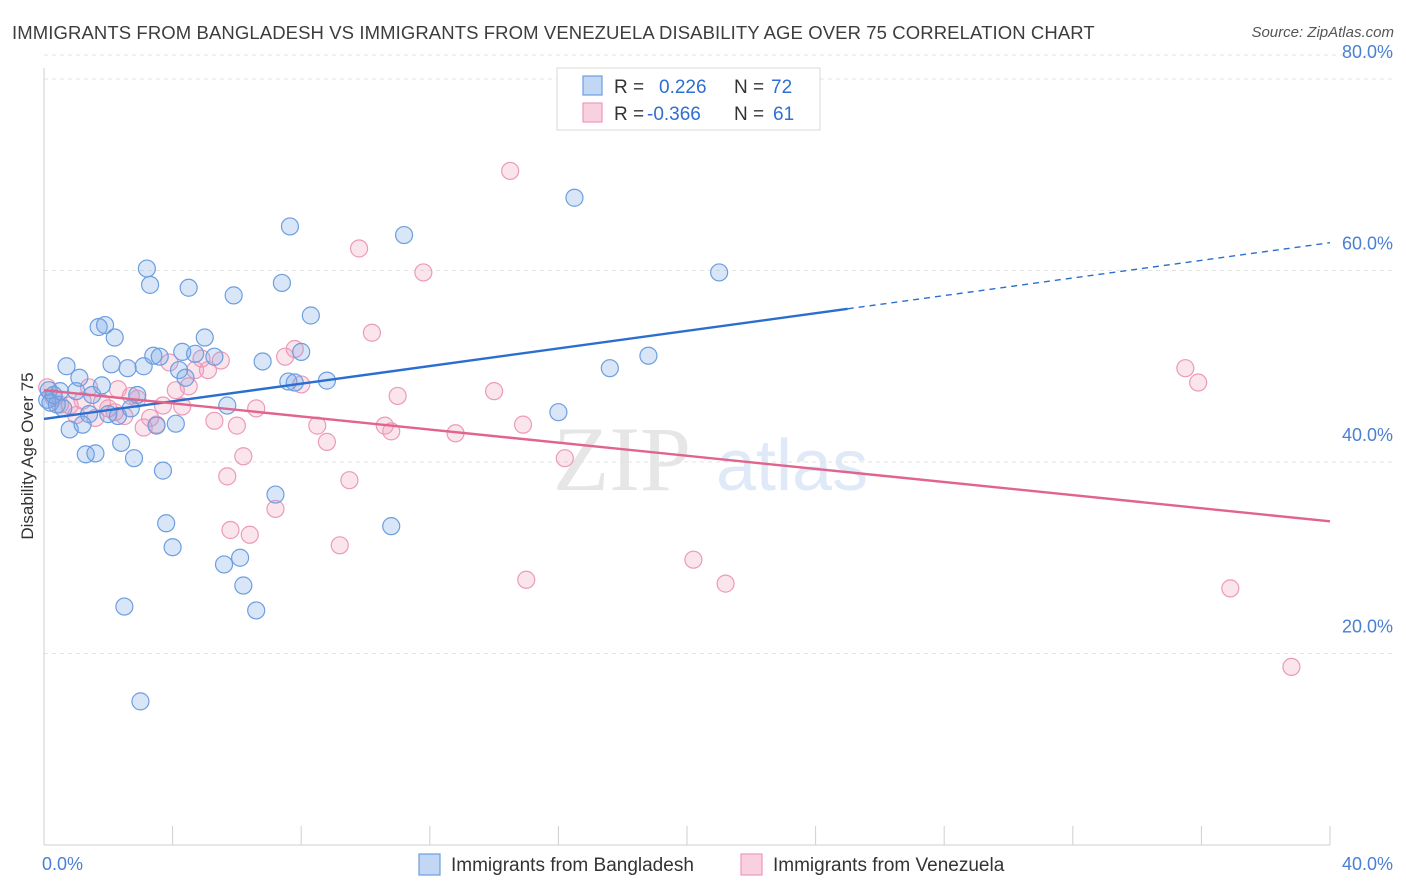  I want to click on legend-r-value-bangladesh: 0.226, so click(683, 87).